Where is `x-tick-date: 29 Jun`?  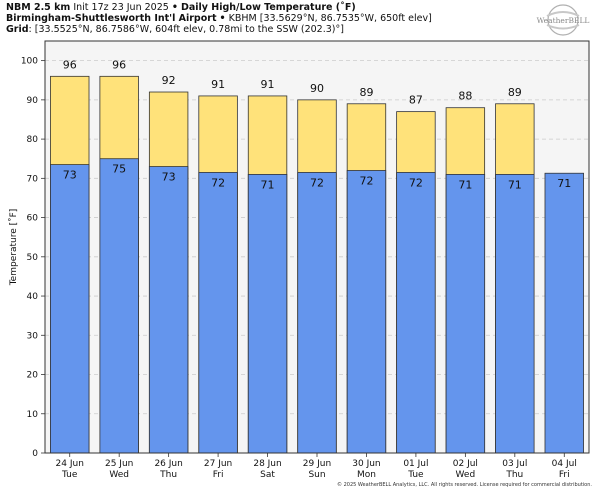 x-tick-date: 29 Jun is located at coordinates (317, 464).